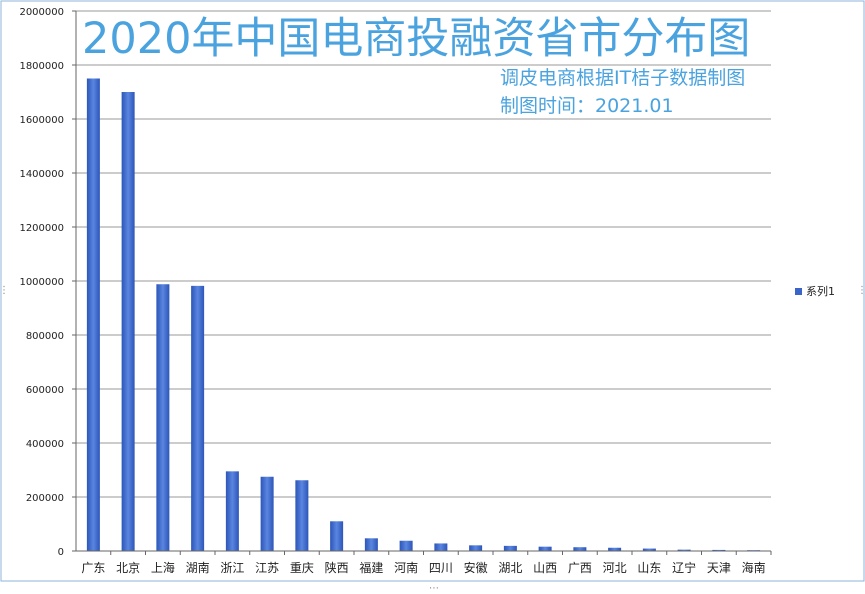 This screenshot has height=594, width=865. I want to click on y-tick-label: 1200000, so click(41, 228).